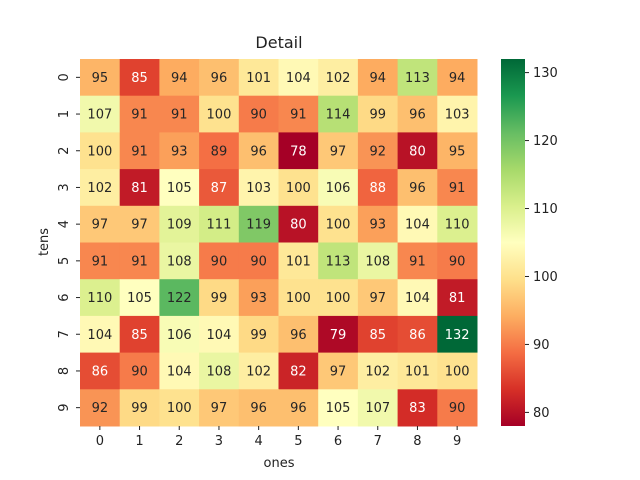  I want to click on cell-value-label: 99, so click(139, 408).